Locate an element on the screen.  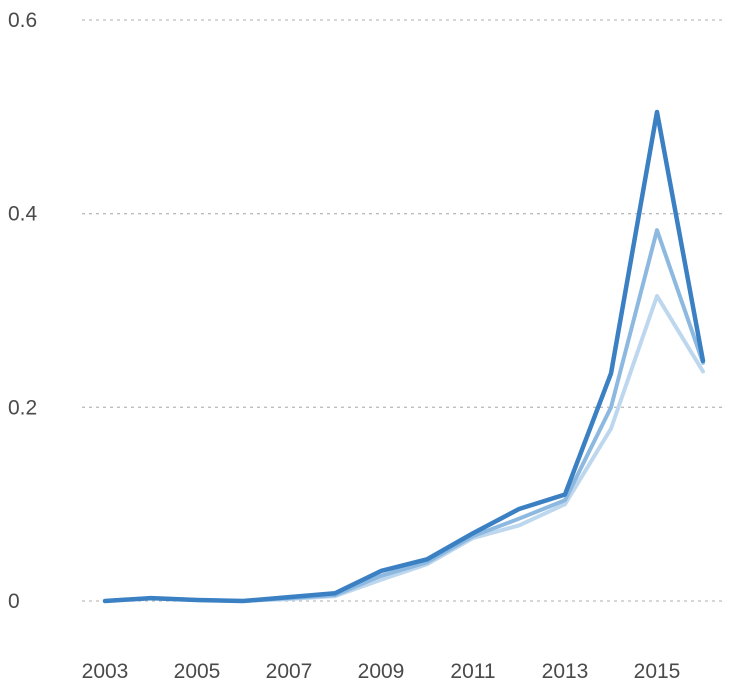
x-tick-label: 2011 is located at coordinates (472, 671).